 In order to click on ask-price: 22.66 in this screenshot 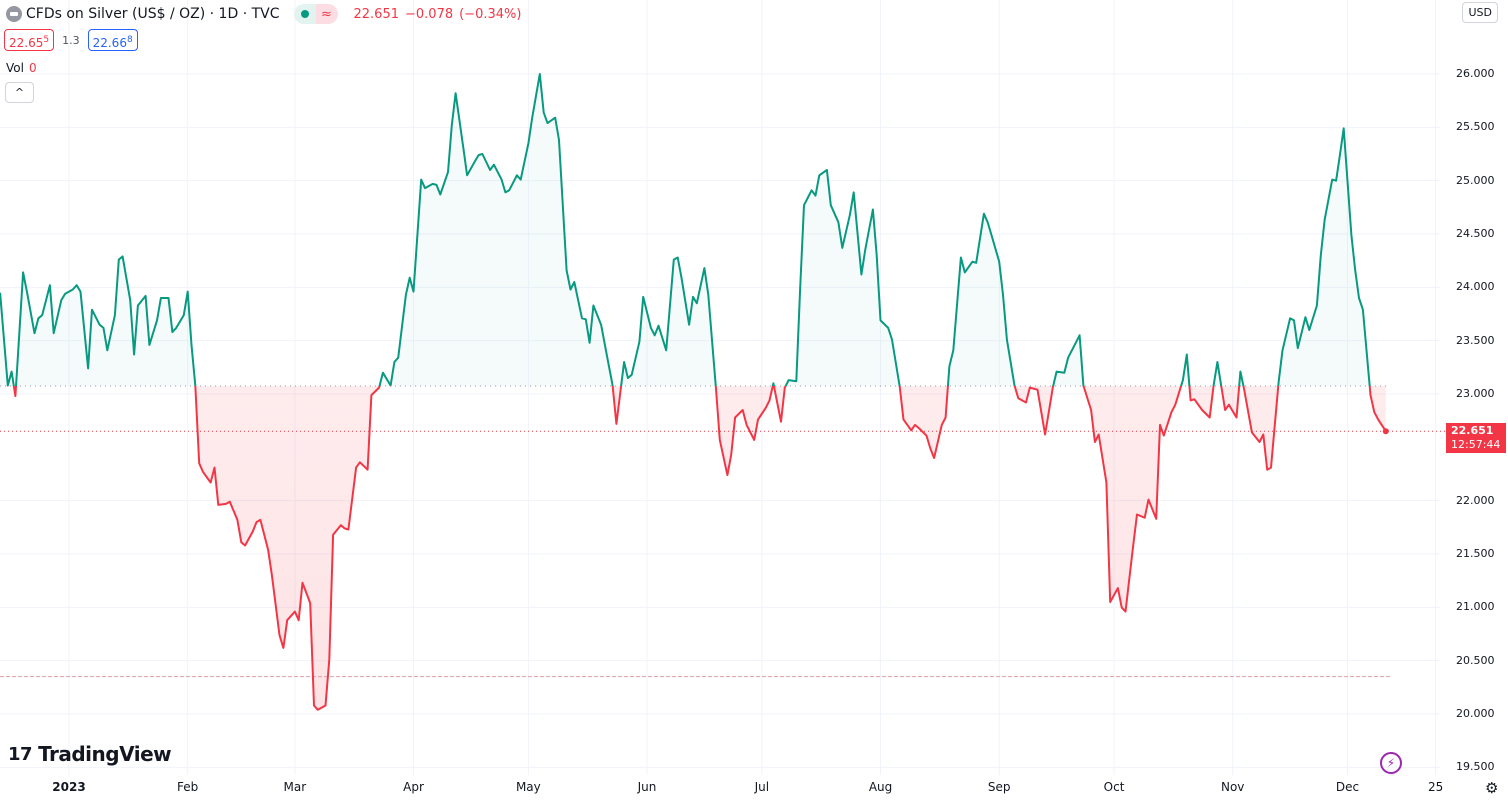, I will do `click(109, 43)`.